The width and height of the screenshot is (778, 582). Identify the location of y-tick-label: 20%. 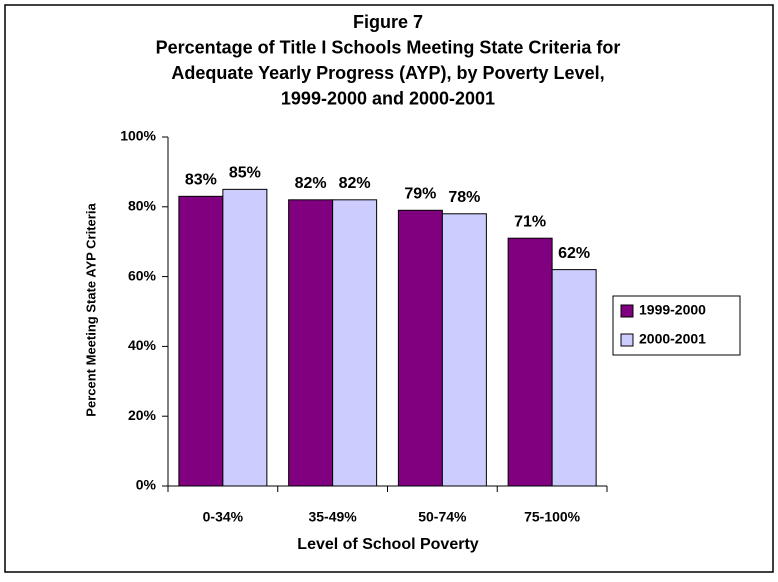
(142, 415).